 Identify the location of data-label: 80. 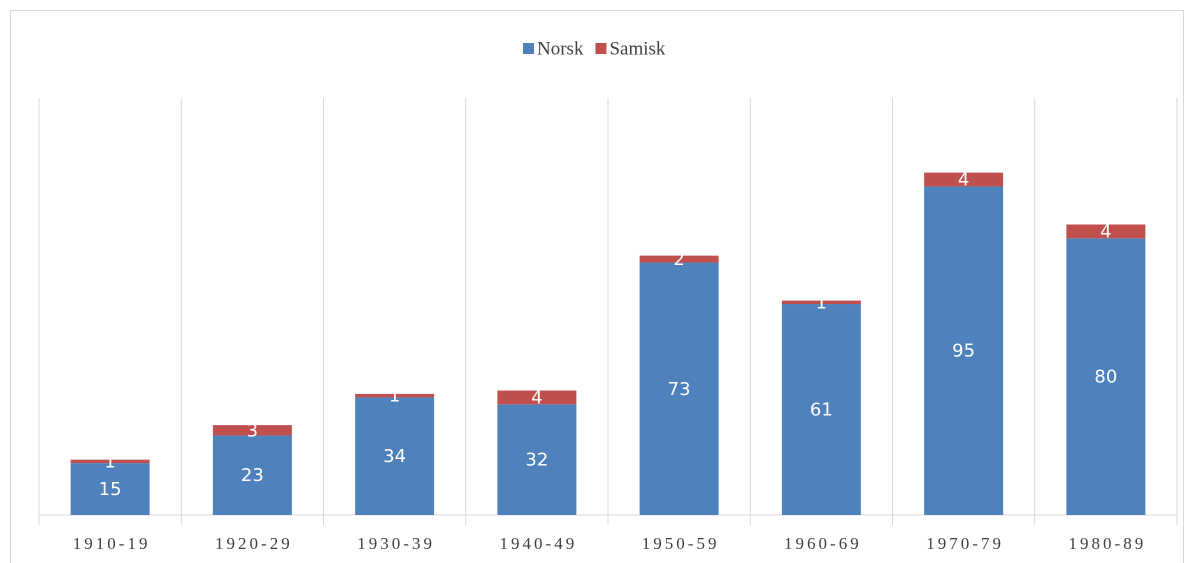
(1105, 377).